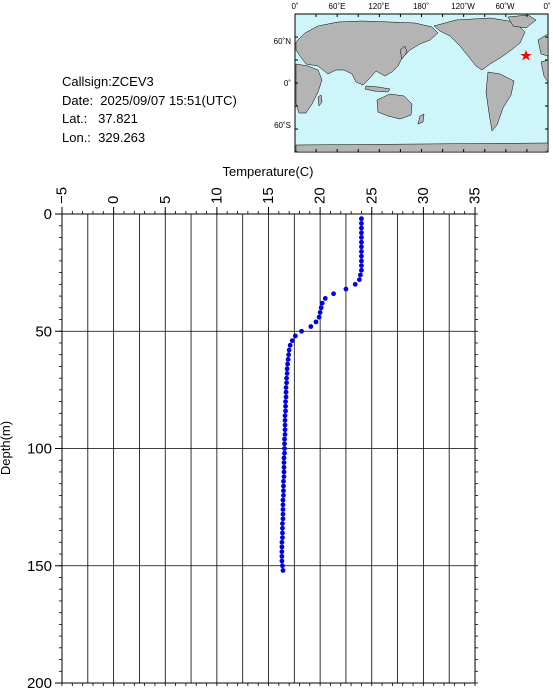  I want to click on x-tick-label: 30, so click(423, 195).